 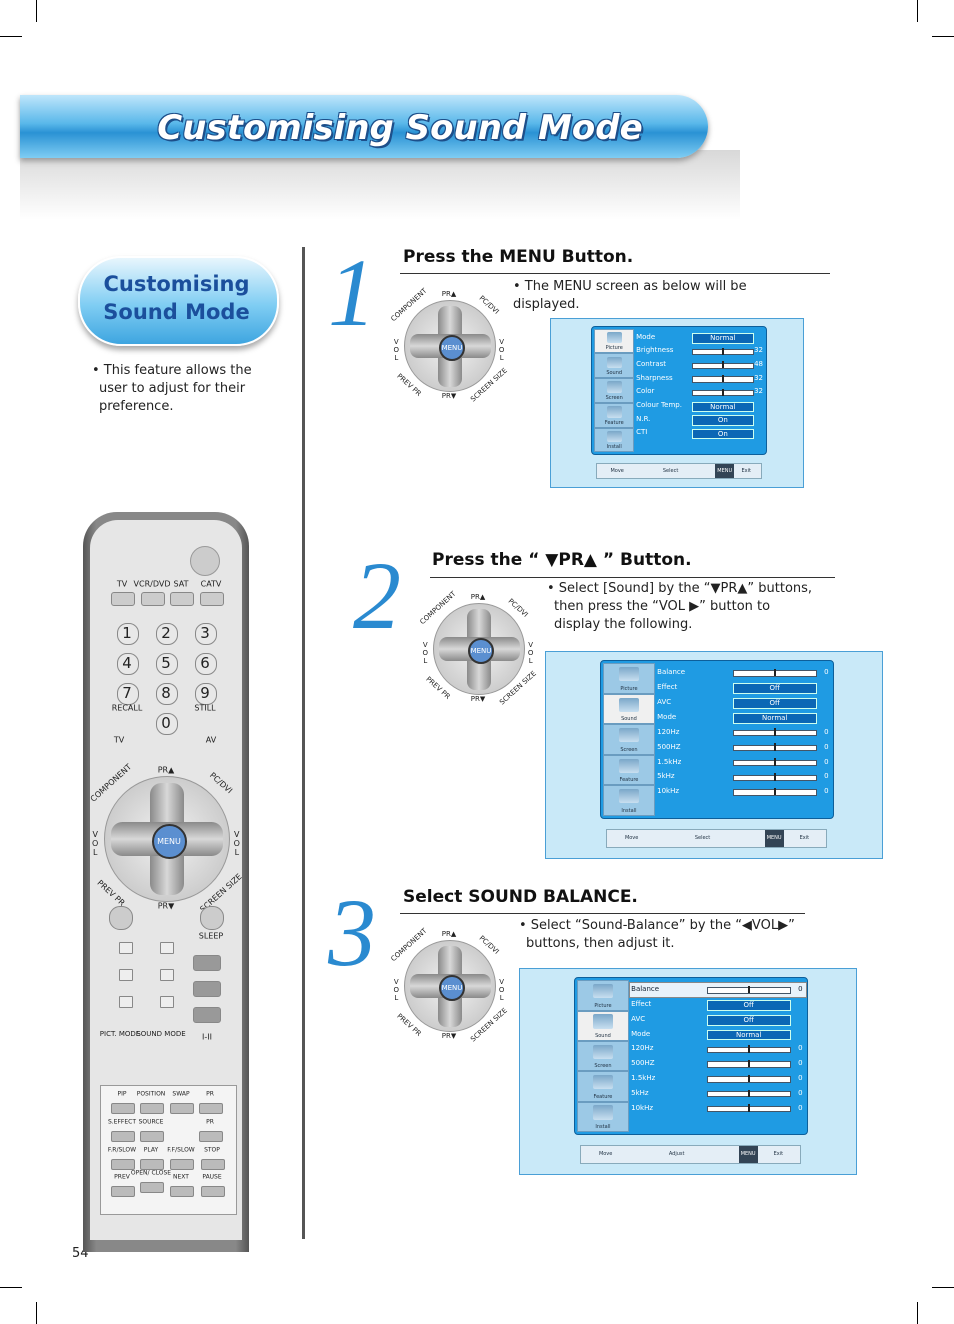 I want to click on key-label: PIP, so click(x=122, y=1094).